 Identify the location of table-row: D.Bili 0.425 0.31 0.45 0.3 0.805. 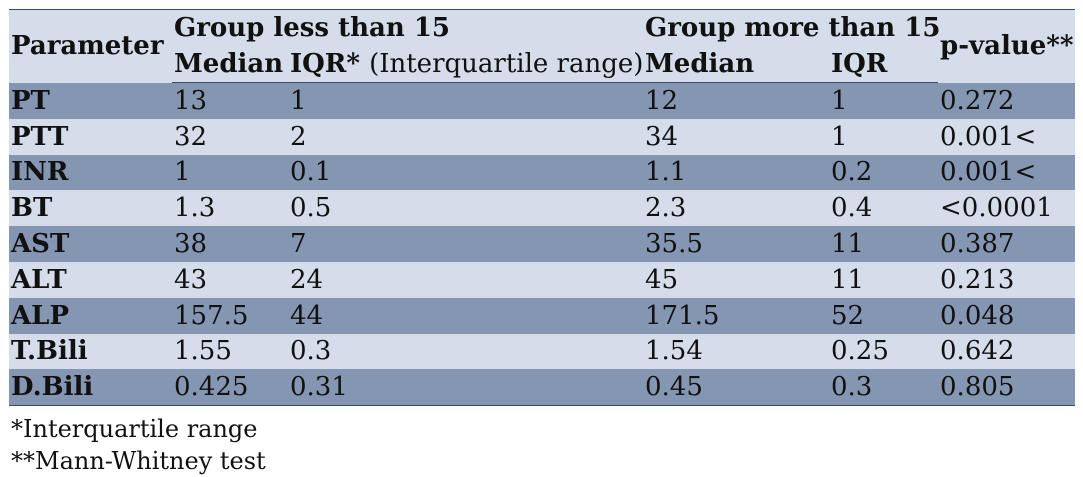
(542, 388).